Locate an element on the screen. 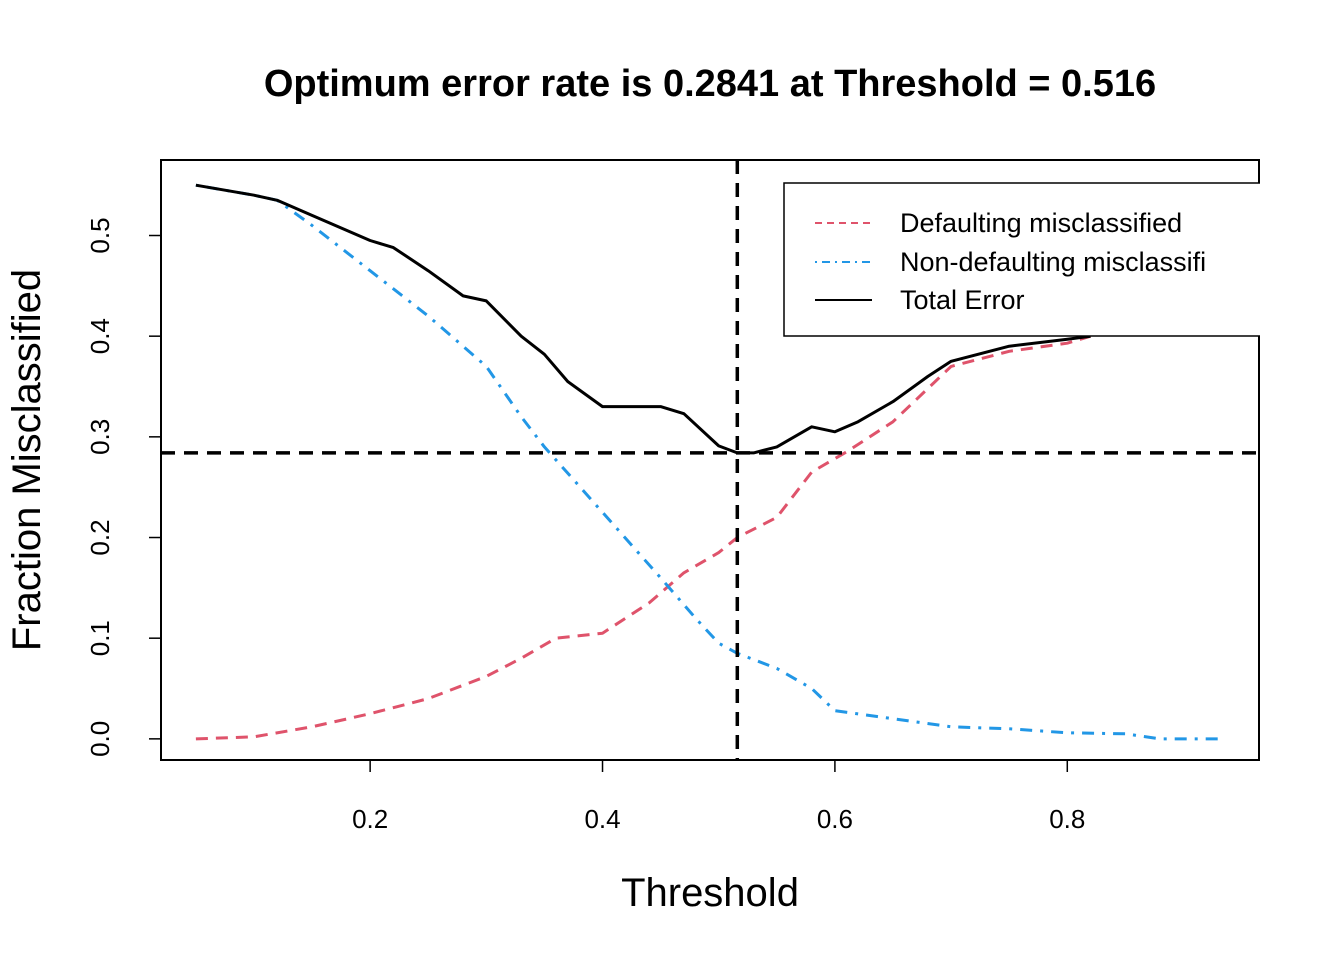  y-tick-label: 0.0 is located at coordinates (100, 739).